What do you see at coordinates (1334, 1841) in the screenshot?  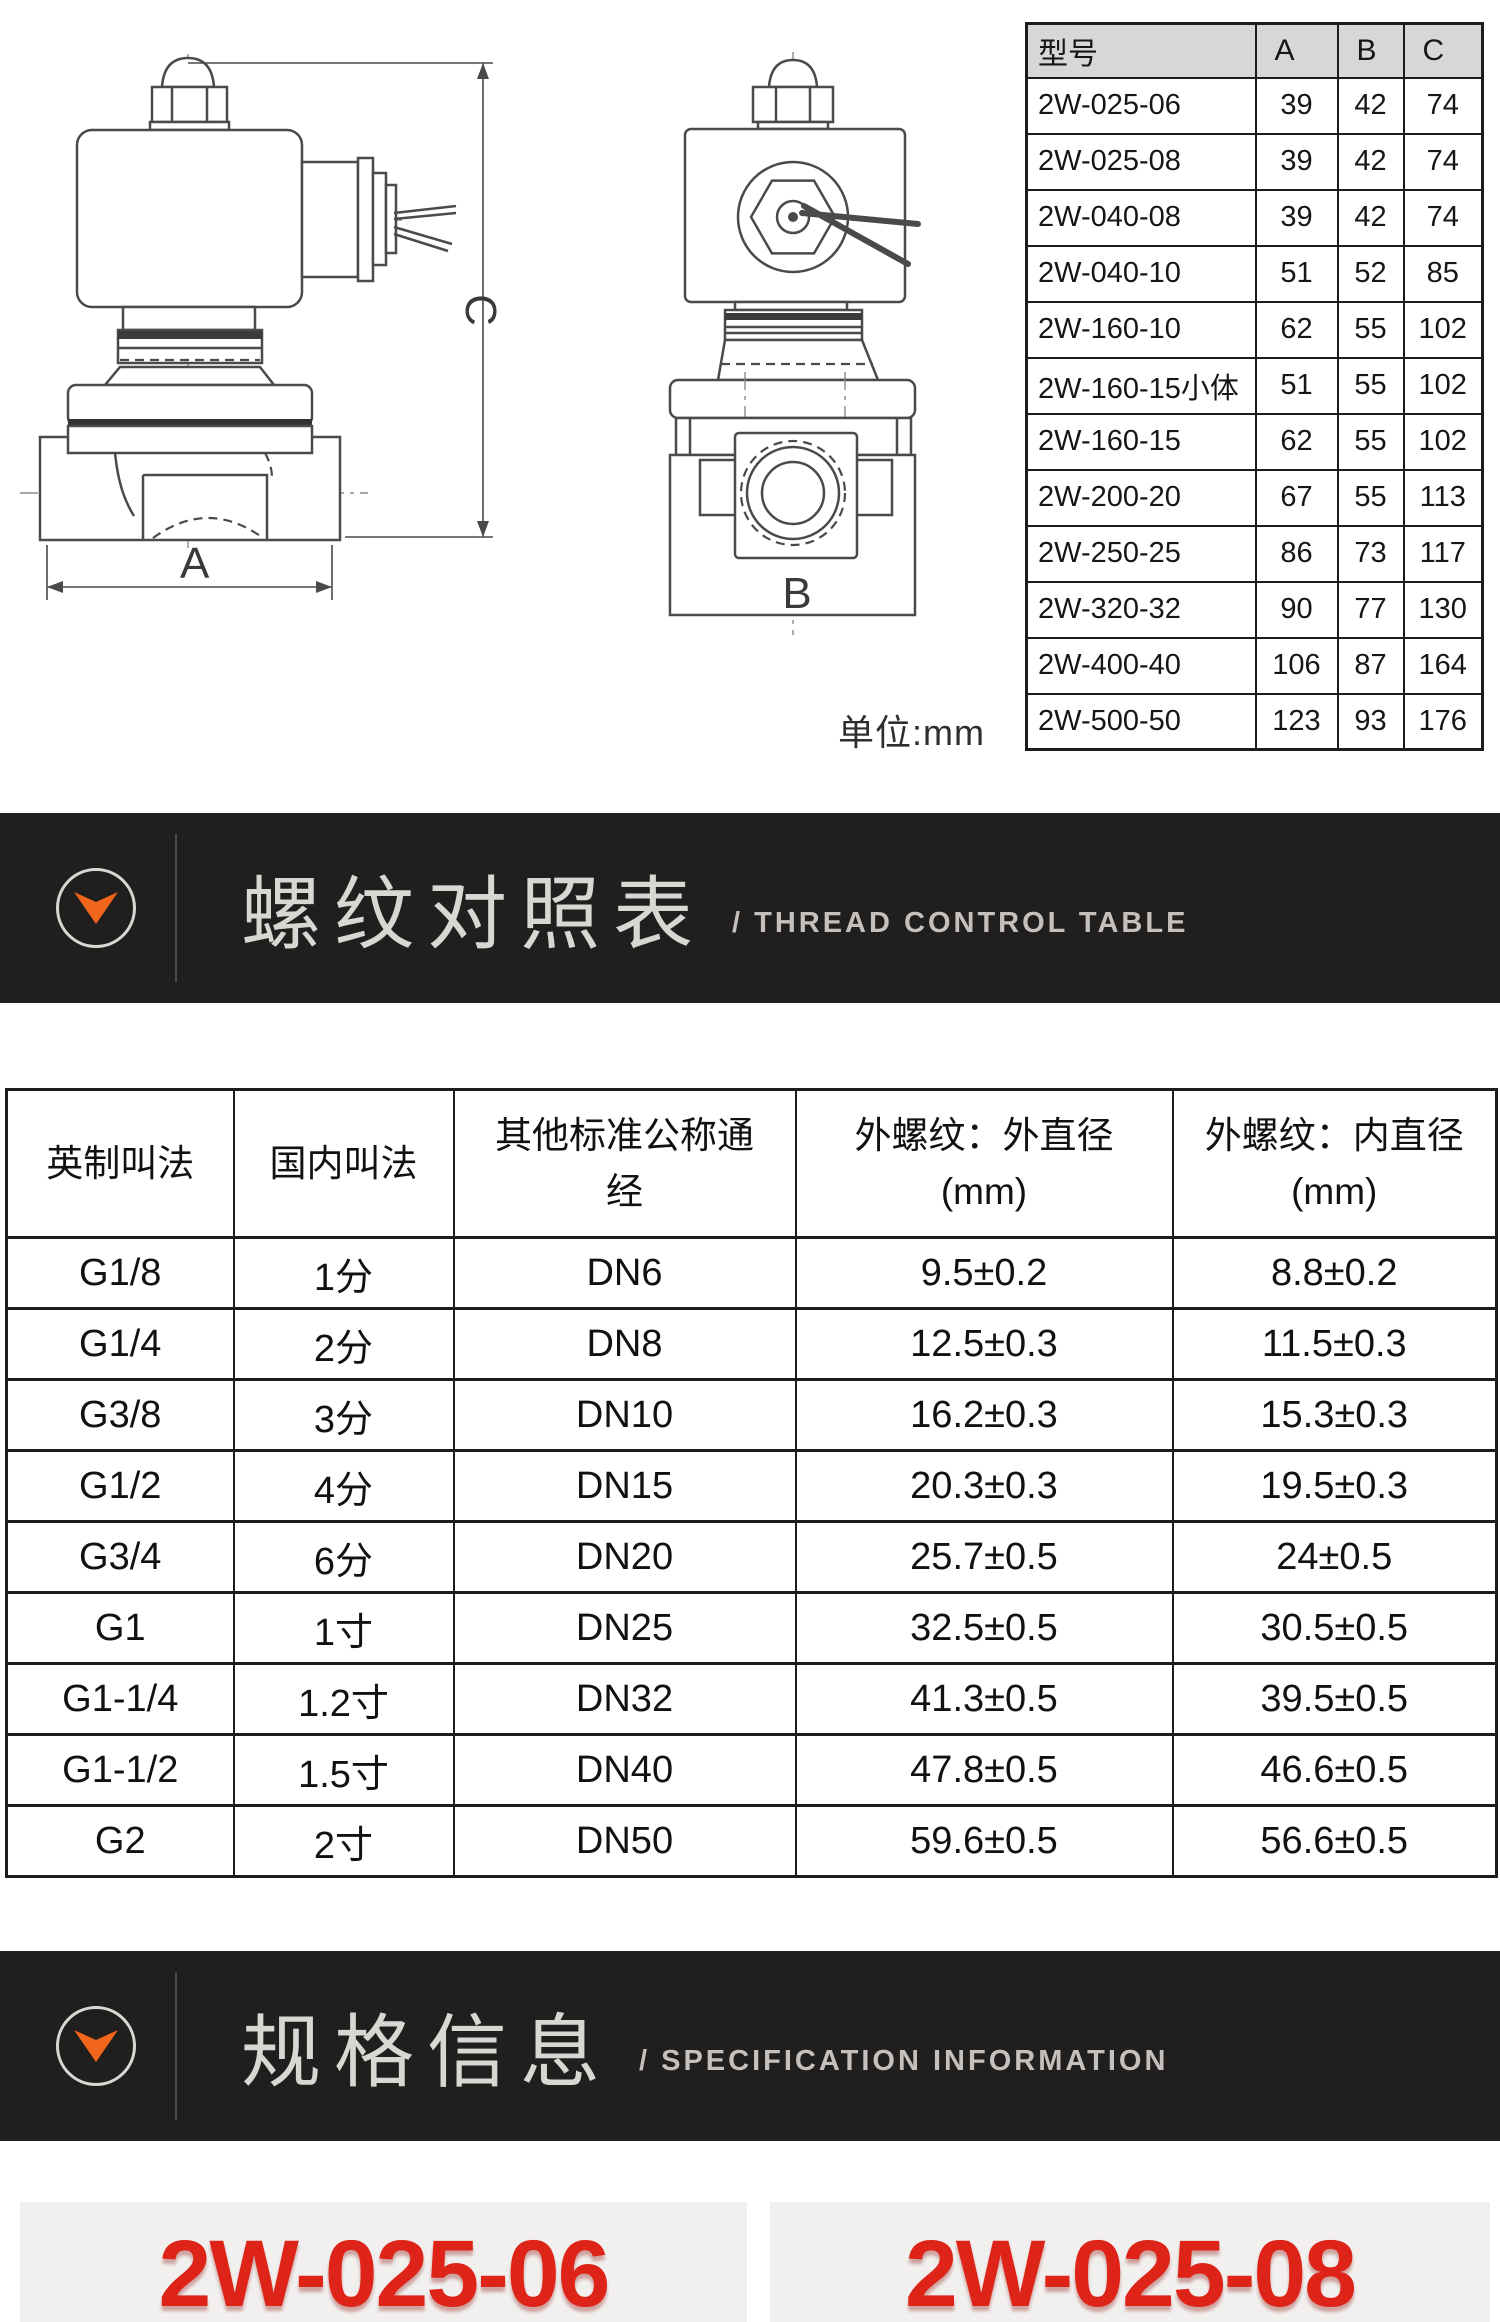 I see `inner-diameter-cell: 56.6±0.5` at bounding box center [1334, 1841].